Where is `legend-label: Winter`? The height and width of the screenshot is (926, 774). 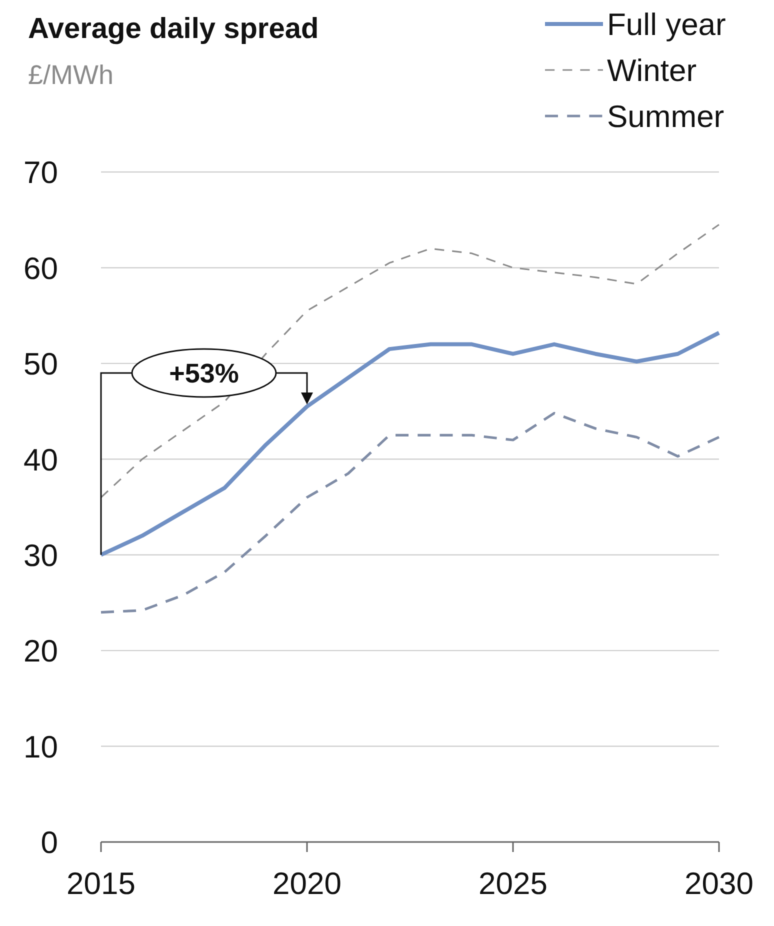
legend-label: Winter is located at coordinates (652, 70).